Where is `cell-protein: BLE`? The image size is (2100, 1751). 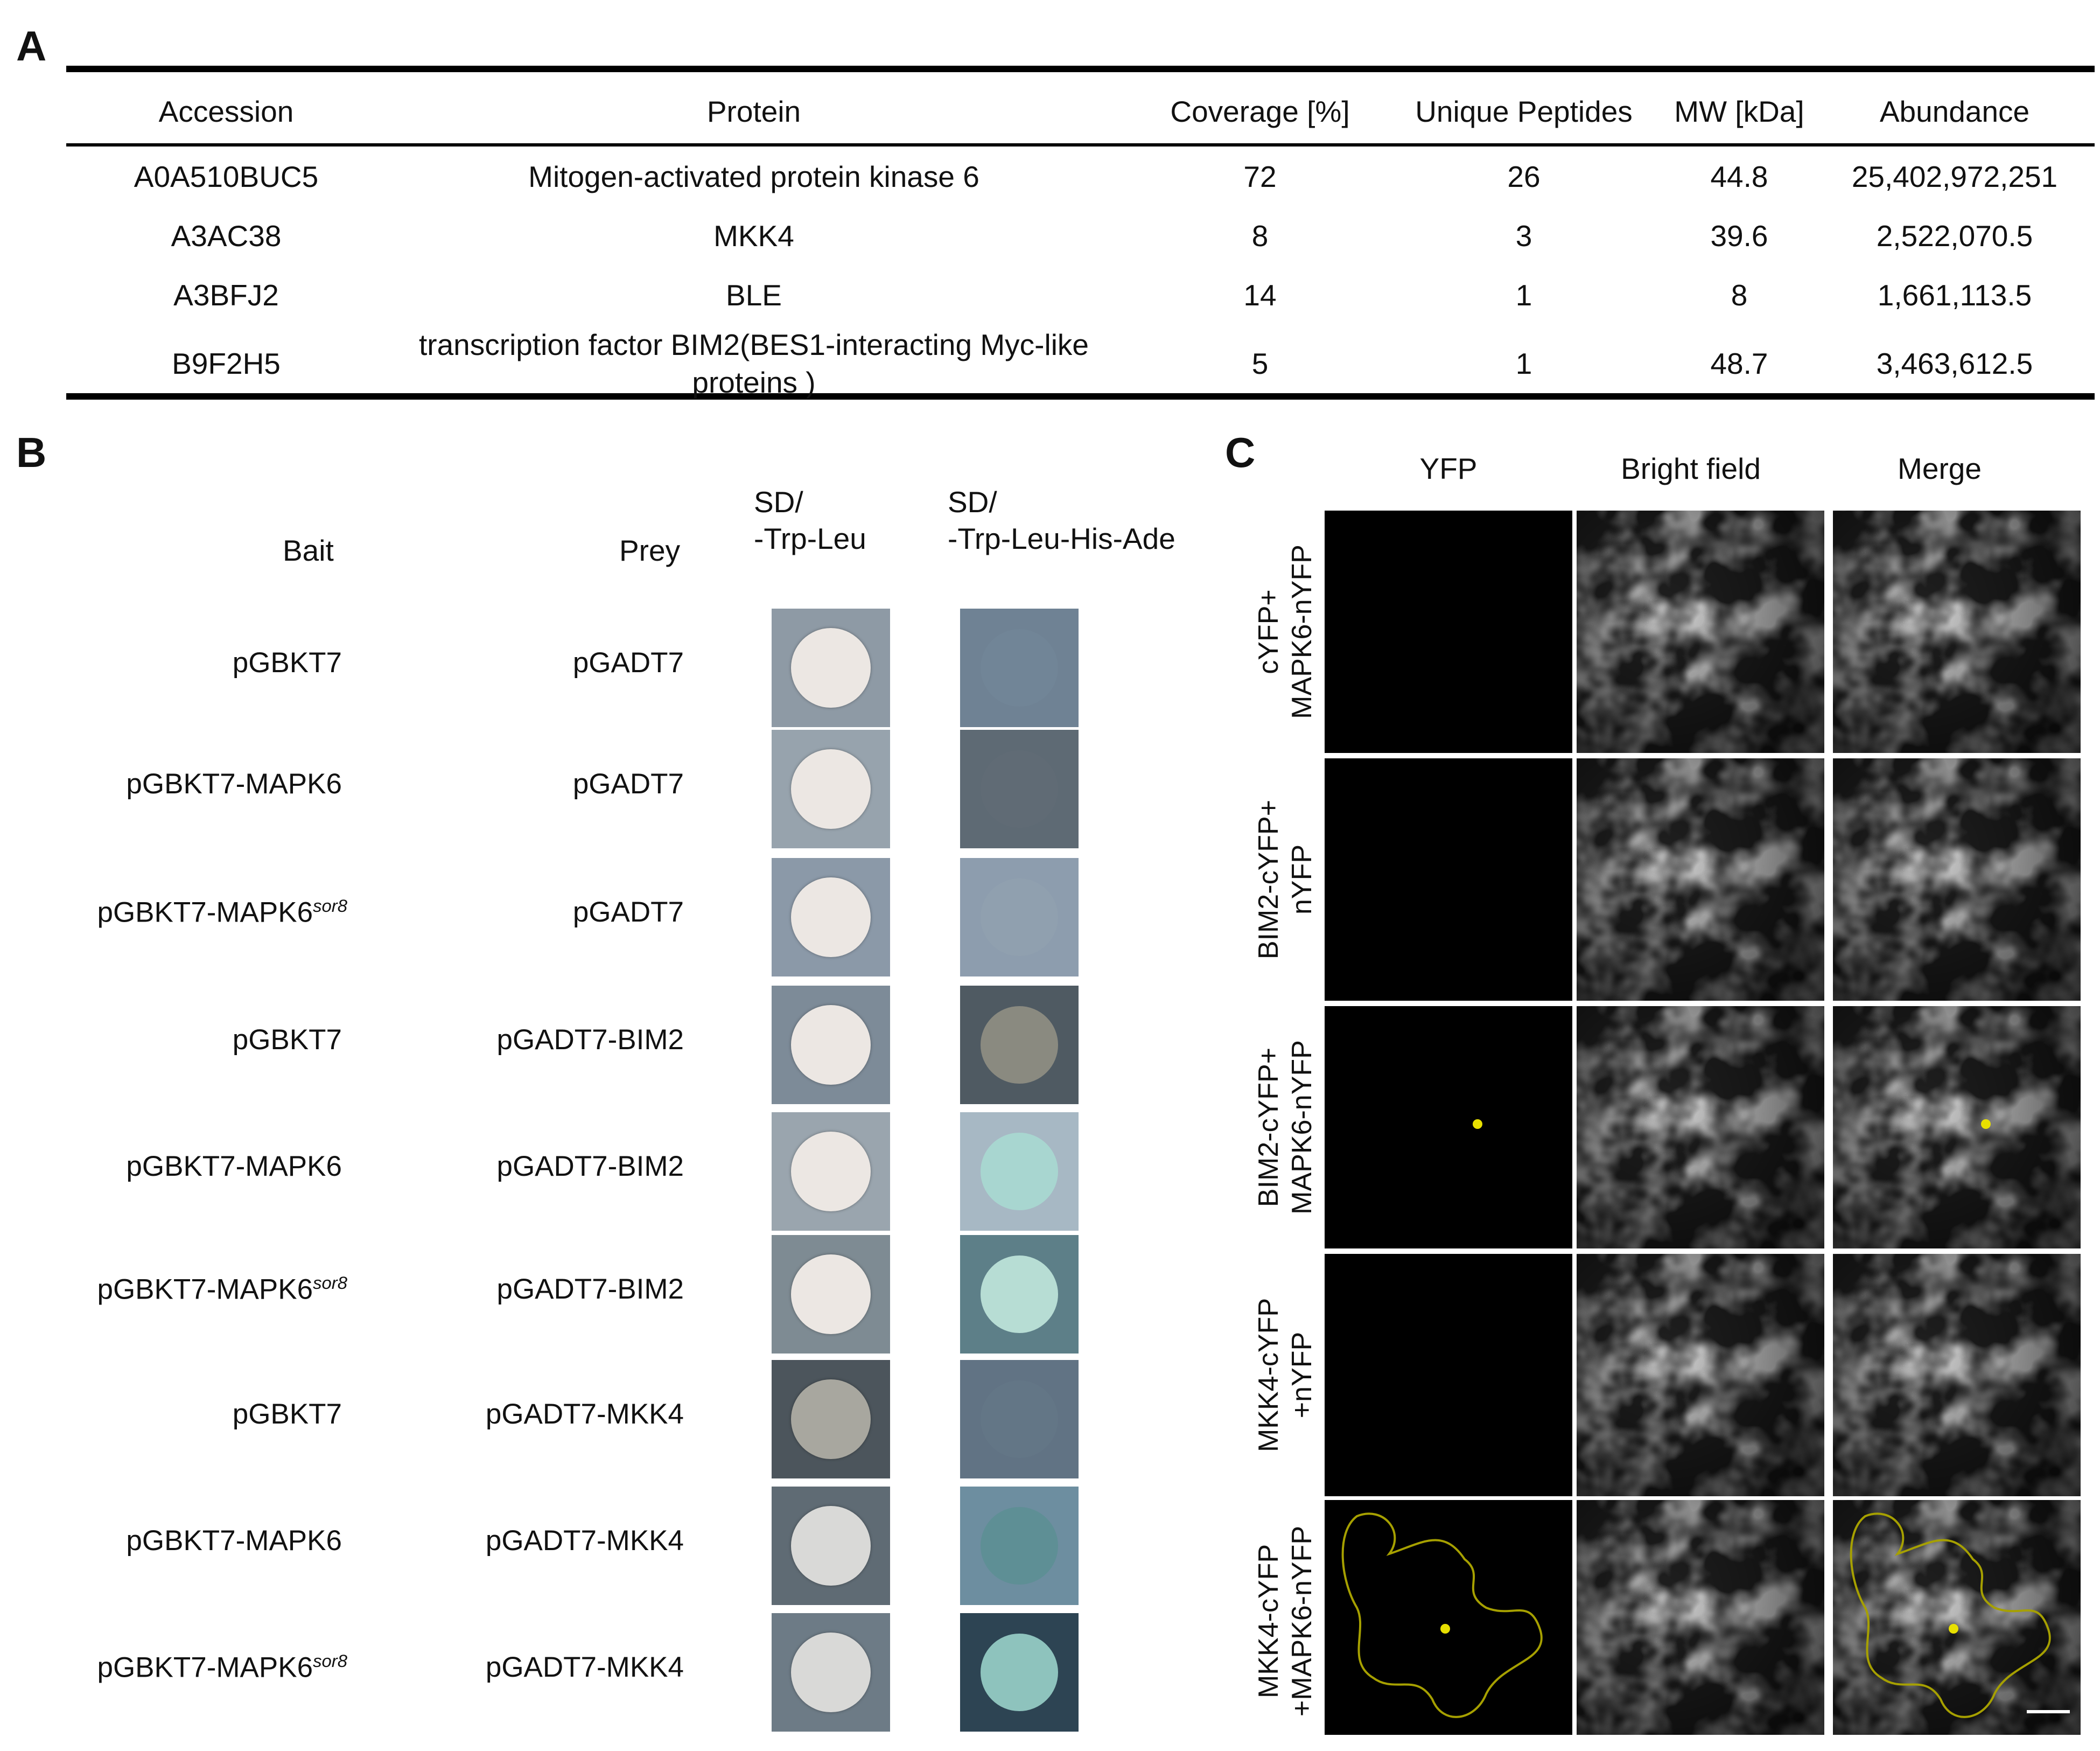
cell-protein: BLE is located at coordinates (754, 295).